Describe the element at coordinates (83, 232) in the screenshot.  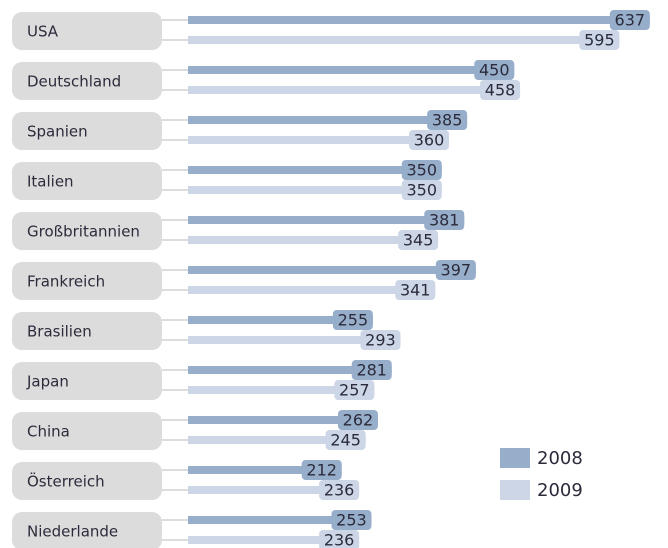
I see `category-label: Großbritannien` at that location.